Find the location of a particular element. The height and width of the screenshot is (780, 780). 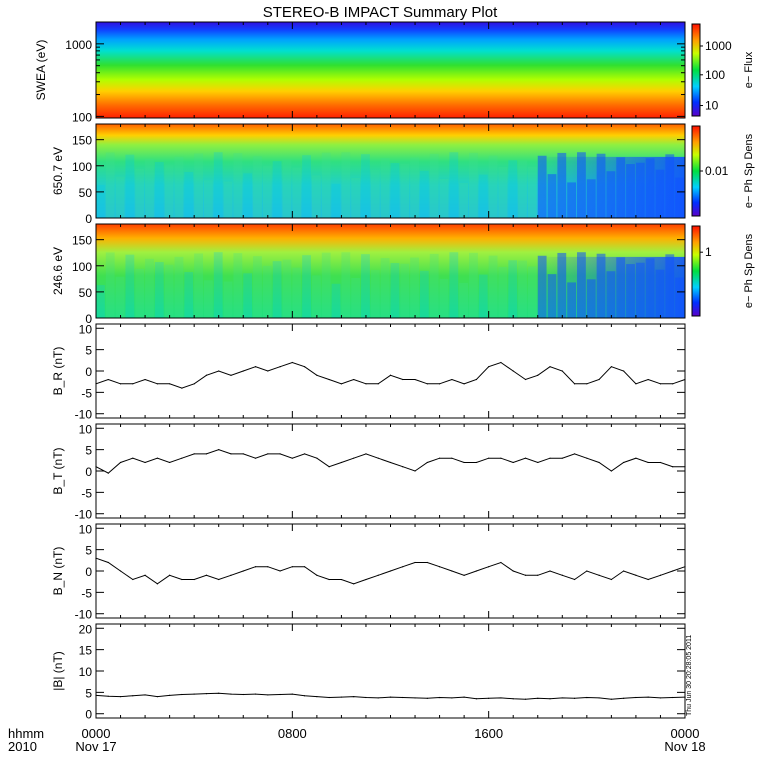

panel-swea: 100 1000 SWEA (eV) 1000 100 10 e− Flux is located at coordinates (394, 72).